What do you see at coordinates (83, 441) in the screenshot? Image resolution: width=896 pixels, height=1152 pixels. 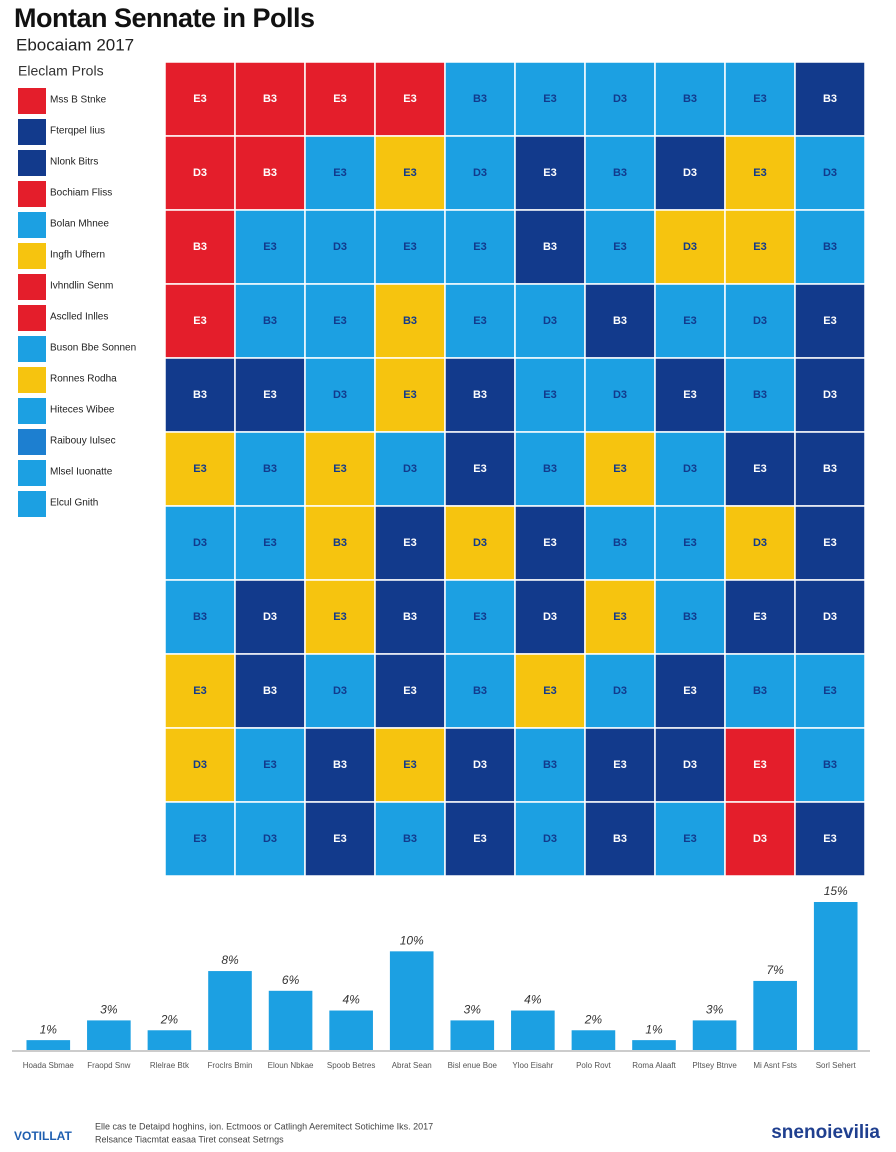 I see `legend-label: Raibouy Iulsec` at bounding box center [83, 441].